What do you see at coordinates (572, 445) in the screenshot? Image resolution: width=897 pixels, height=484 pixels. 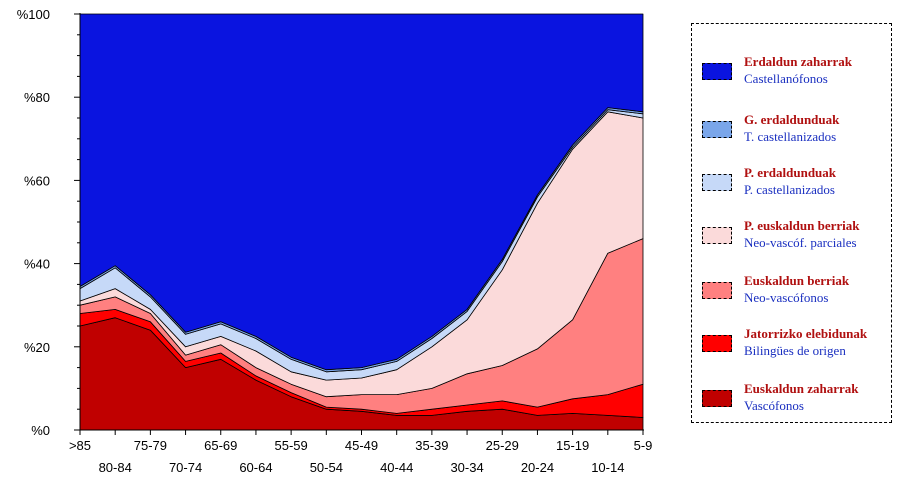 I see `x-tick-label: 15-19` at bounding box center [572, 445].